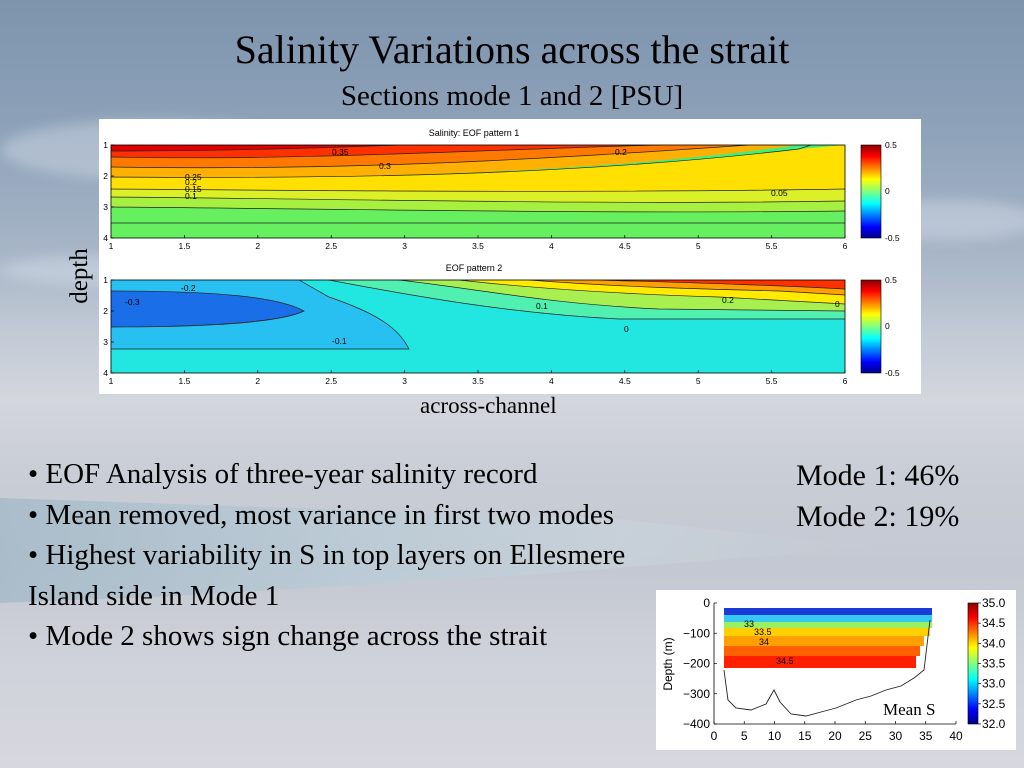 The height and width of the screenshot is (768, 1024). I want to click on eof1-contour-label: 0.1, so click(191, 196).